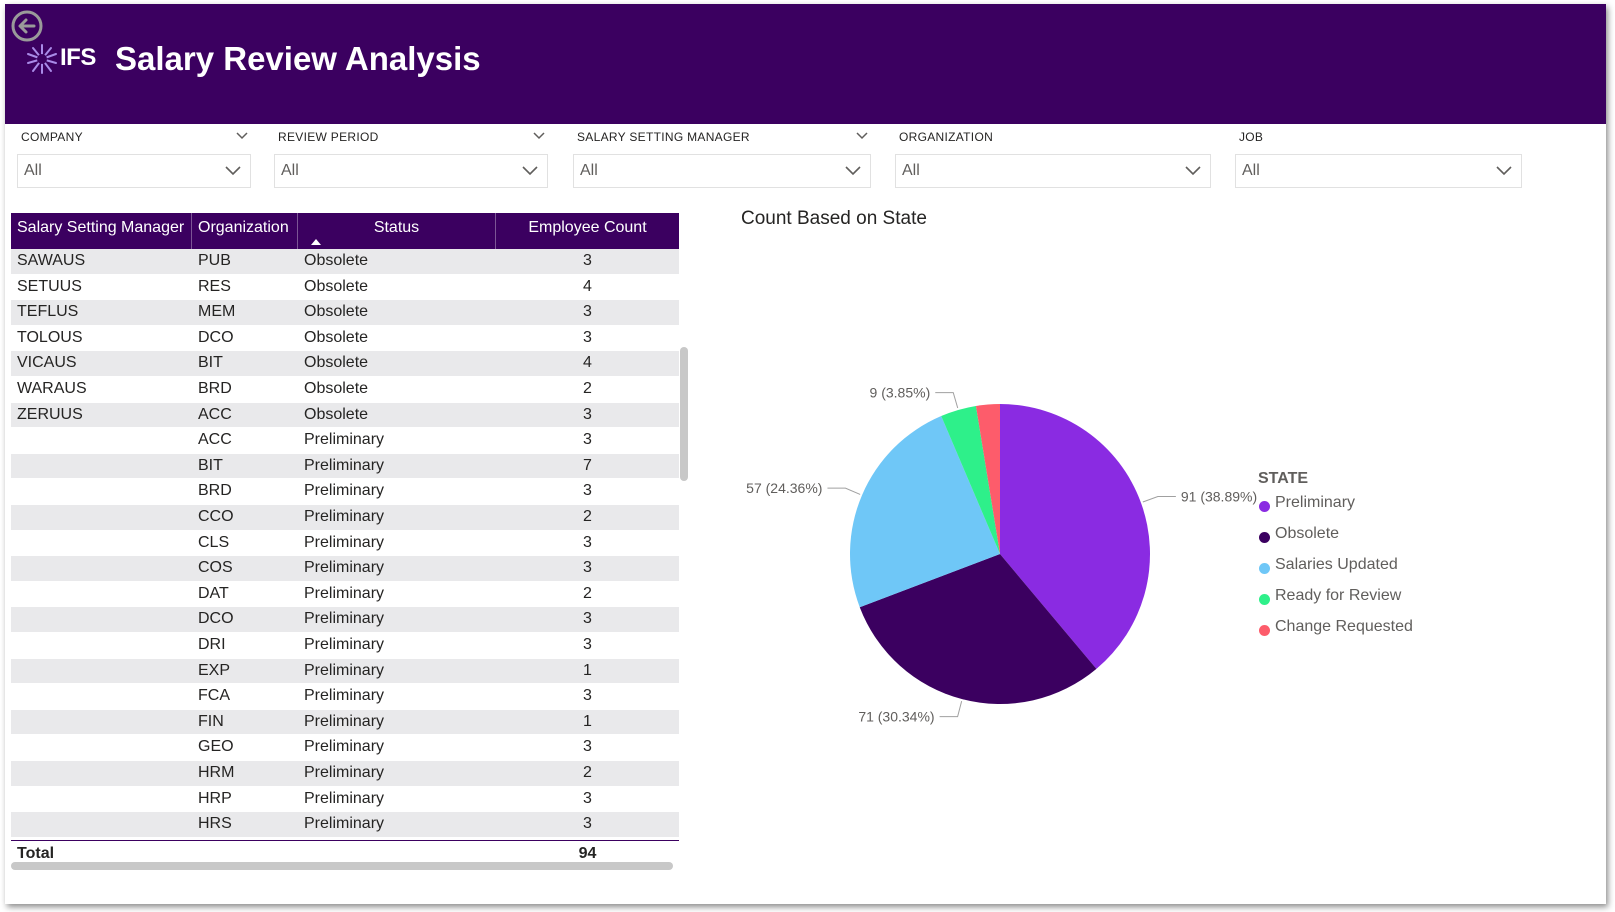  I want to click on table-cell: CLS, so click(214, 542).